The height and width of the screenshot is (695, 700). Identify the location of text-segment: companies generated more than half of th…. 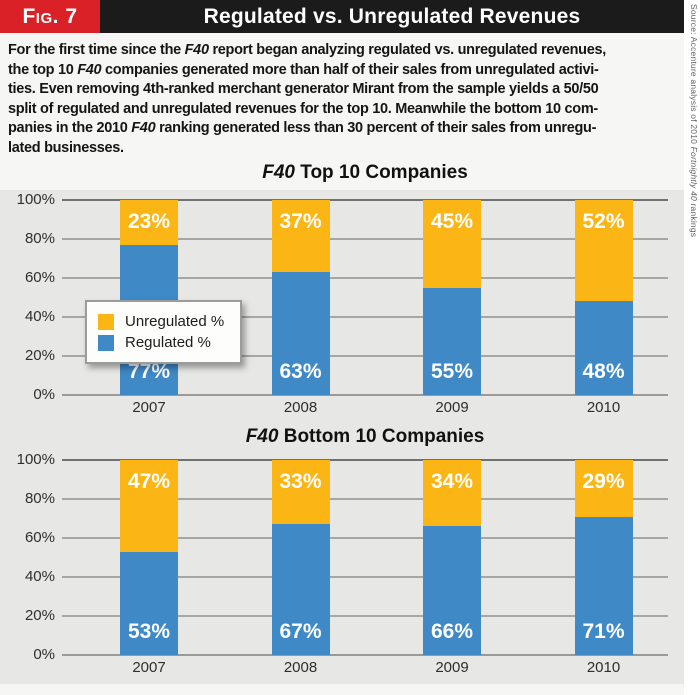
(350, 69).